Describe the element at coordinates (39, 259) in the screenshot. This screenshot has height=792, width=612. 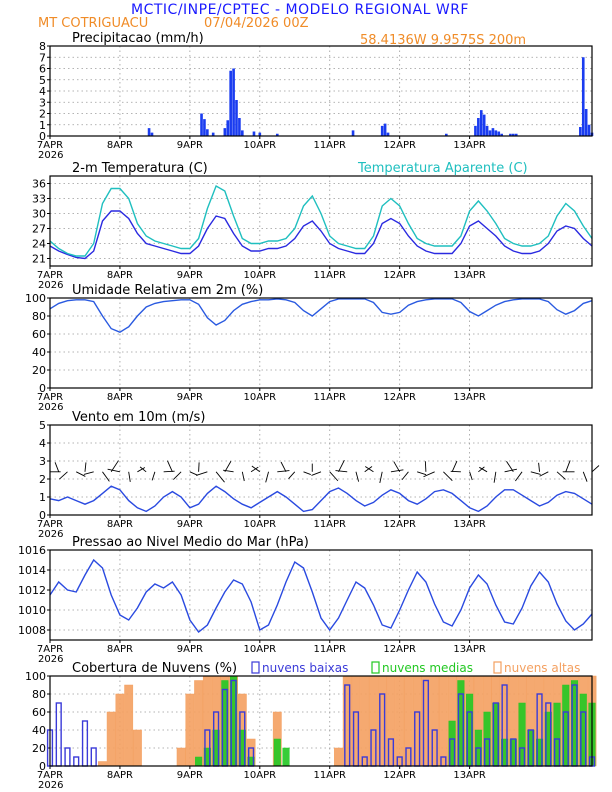
I see `temp-ytick-label: 21` at that location.